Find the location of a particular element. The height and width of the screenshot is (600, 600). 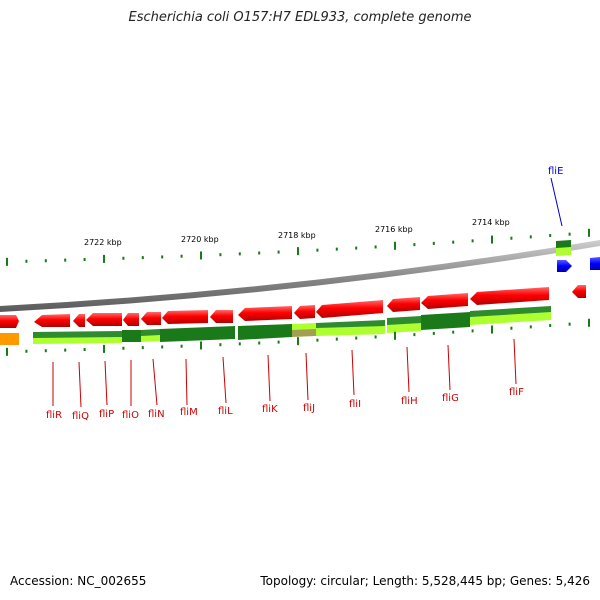

cds-fliE is located at coordinates (564, 266).